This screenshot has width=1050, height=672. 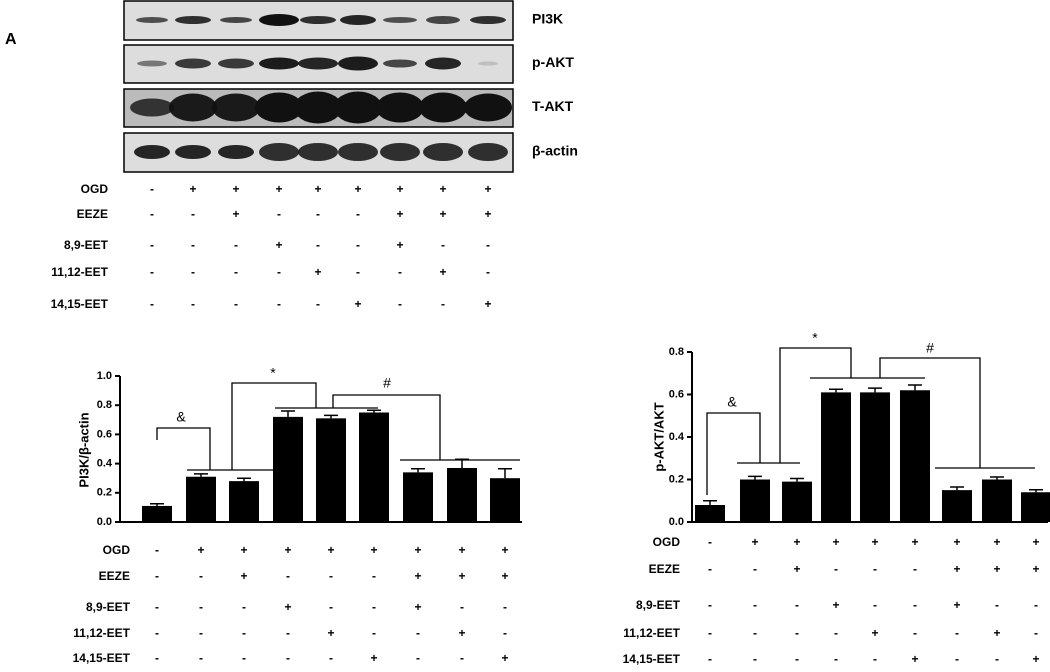 What do you see at coordinates (83, 449) in the screenshot?
I see `y-axis-label: PI3K/β-actin` at bounding box center [83, 449].